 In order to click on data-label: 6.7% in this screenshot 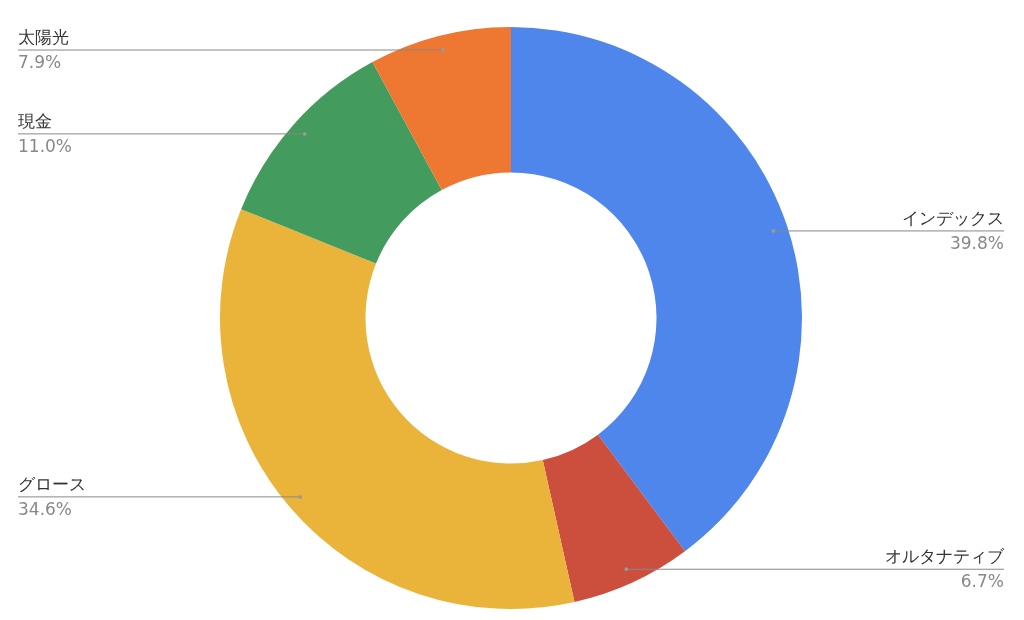, I will do `click(982, 581)`.